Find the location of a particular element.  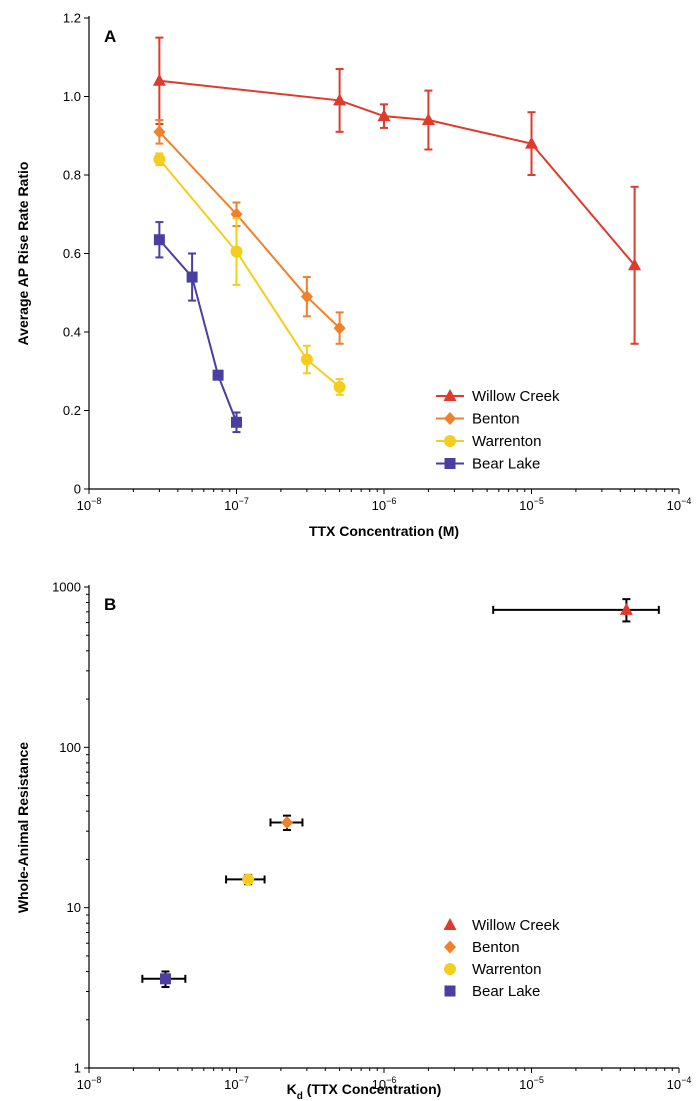

panel-2-x-tick-exp: −6 is located at coordinates (391, 1080).